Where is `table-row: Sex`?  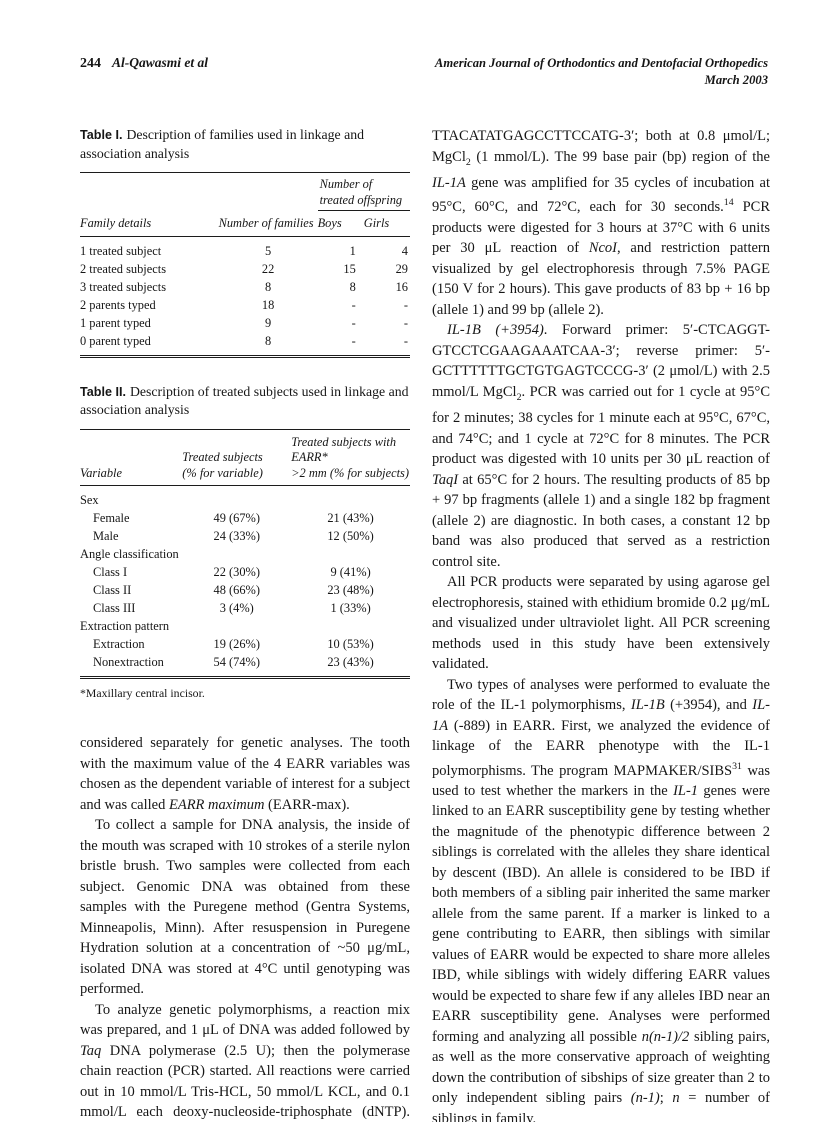 table-row: Sex is located at coordinates (245, 498).